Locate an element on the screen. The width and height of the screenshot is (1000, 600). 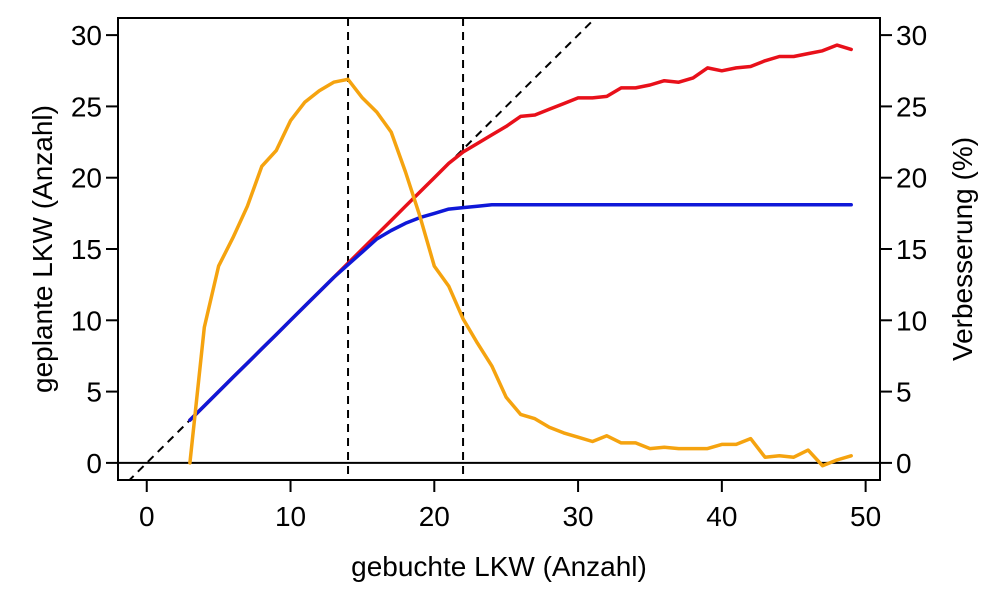
y2-tick-label: 15 is located at coordinates (911, 249).